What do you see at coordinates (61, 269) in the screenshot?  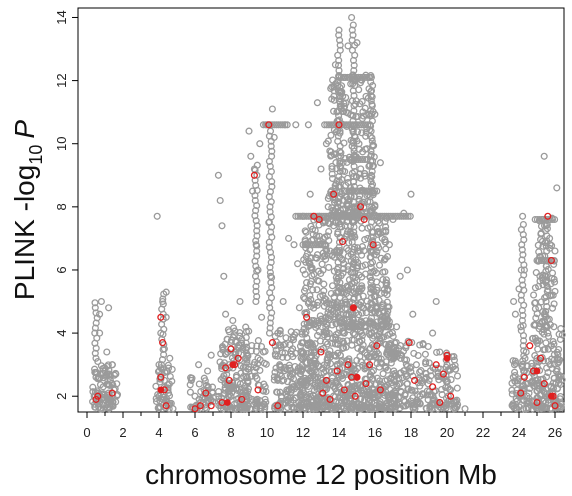 I see `y-tick-label: 6` at bounding box center [61, 269].